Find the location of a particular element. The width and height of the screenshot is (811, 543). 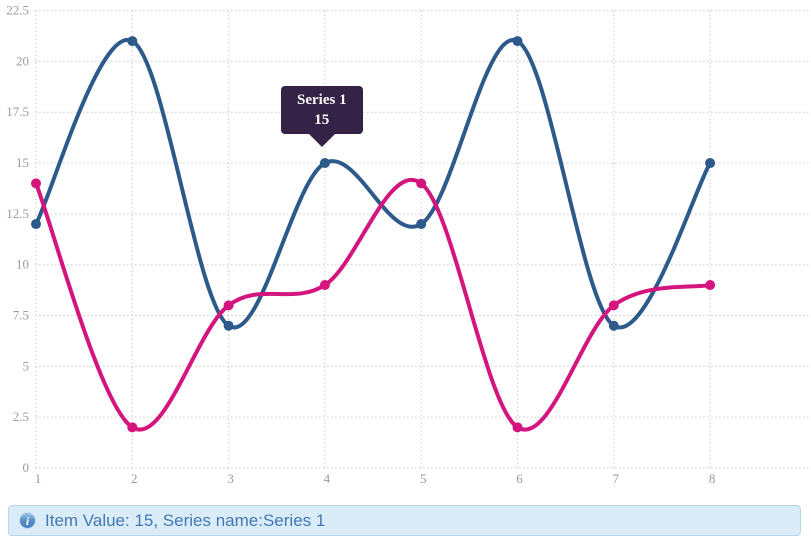

data-point-series2-x3 is located at coordinates (228, 305).